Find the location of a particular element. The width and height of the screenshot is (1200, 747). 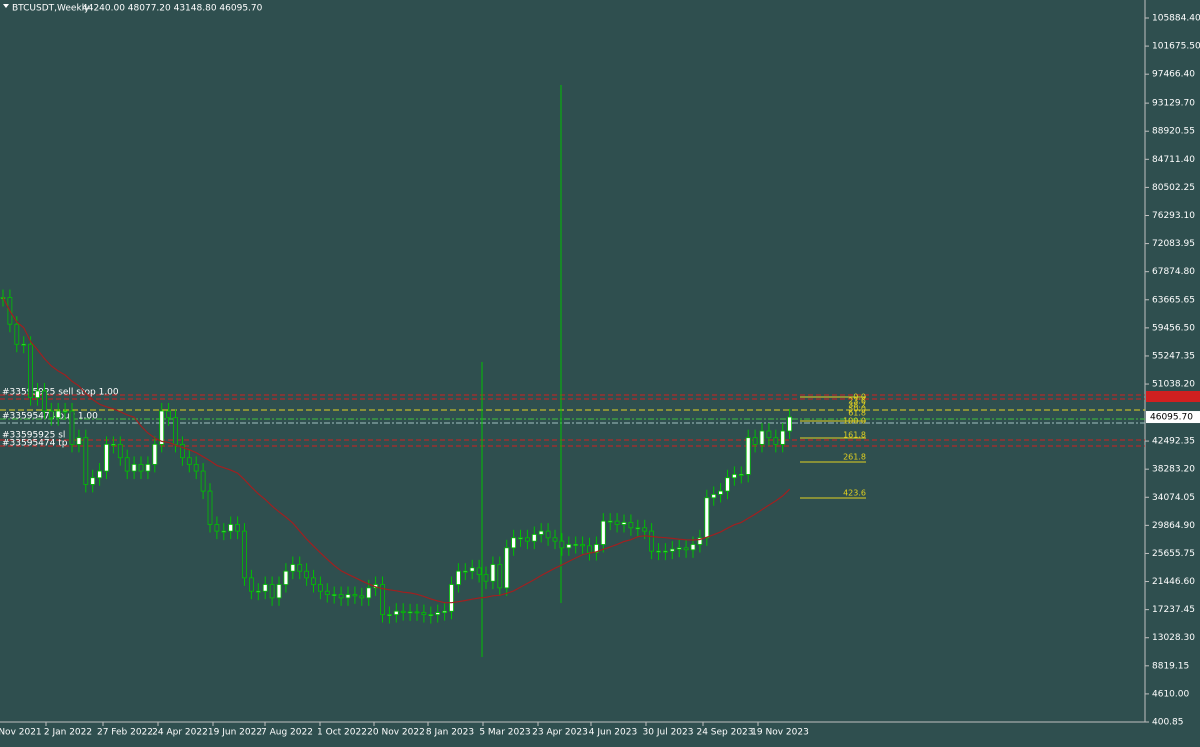

order-label: #33595925 sl is located at coordinates (33, 436).